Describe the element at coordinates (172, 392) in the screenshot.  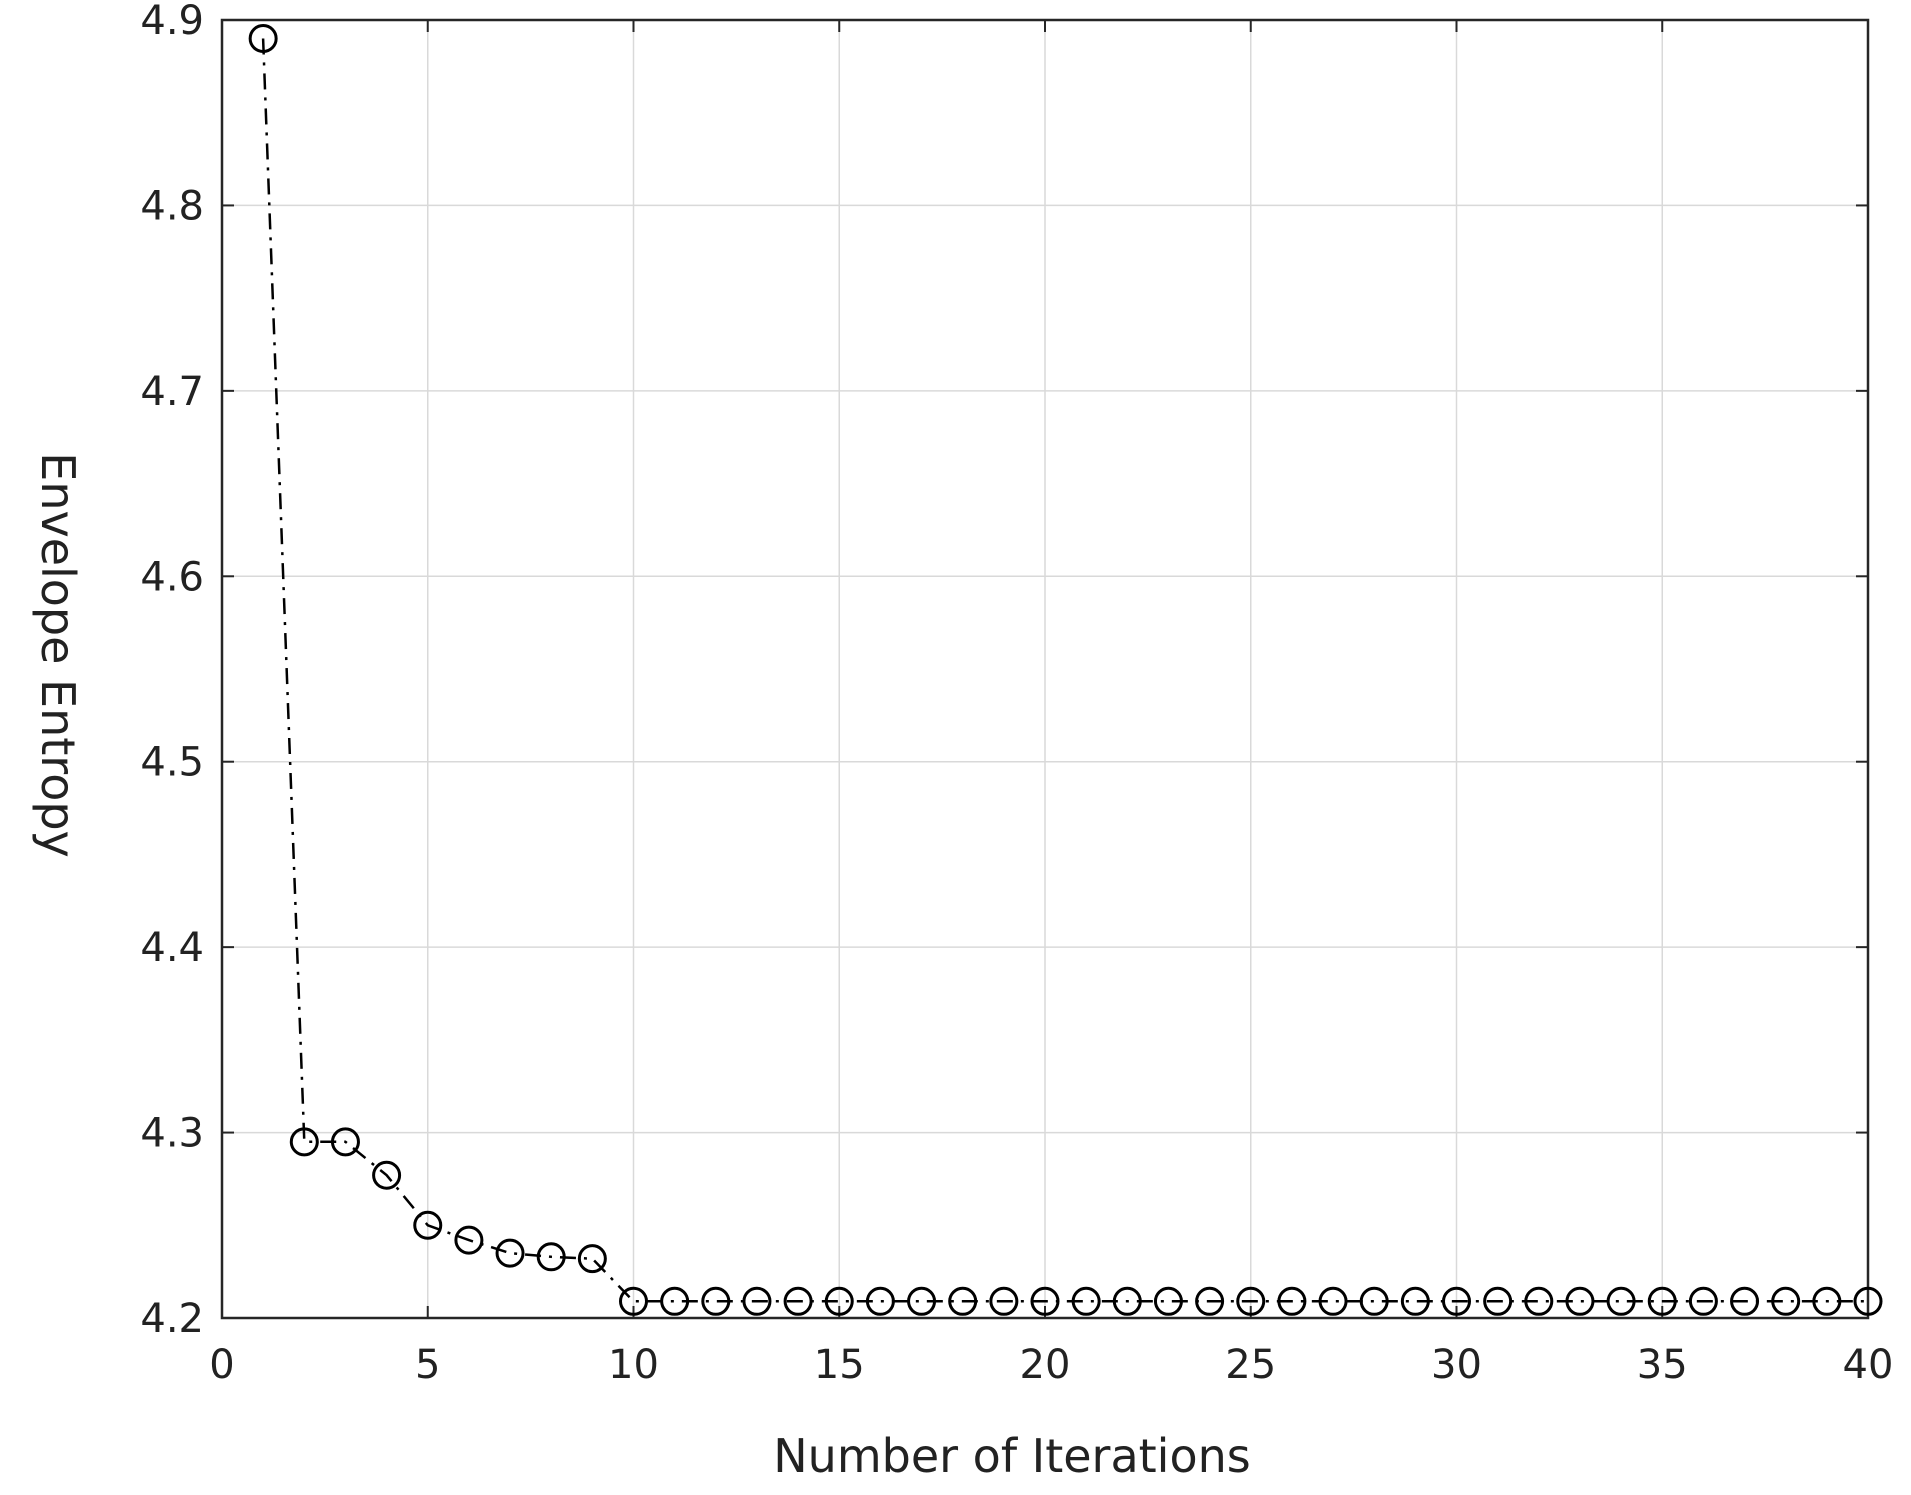
I see `y-tick-label: 4.7` at that location.